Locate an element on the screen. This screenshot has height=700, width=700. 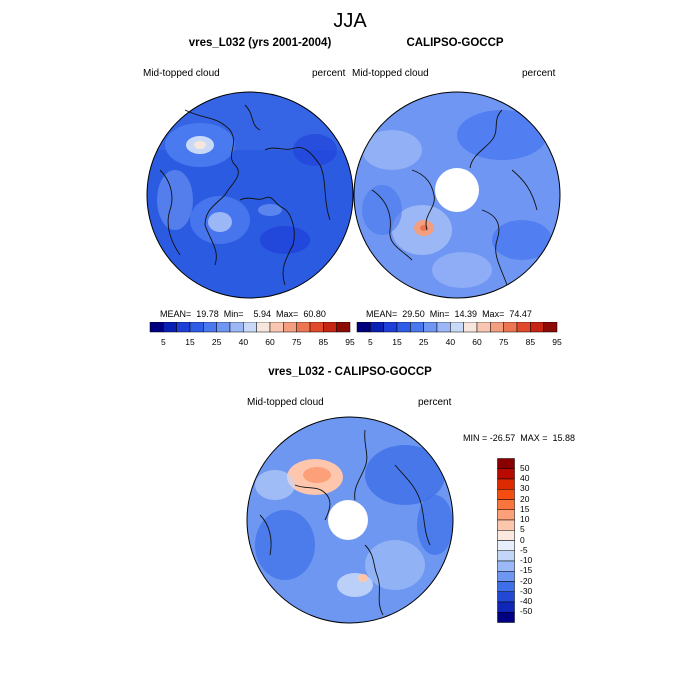
colorbar-tick-label: 20 is located at coordinates (525, 498).